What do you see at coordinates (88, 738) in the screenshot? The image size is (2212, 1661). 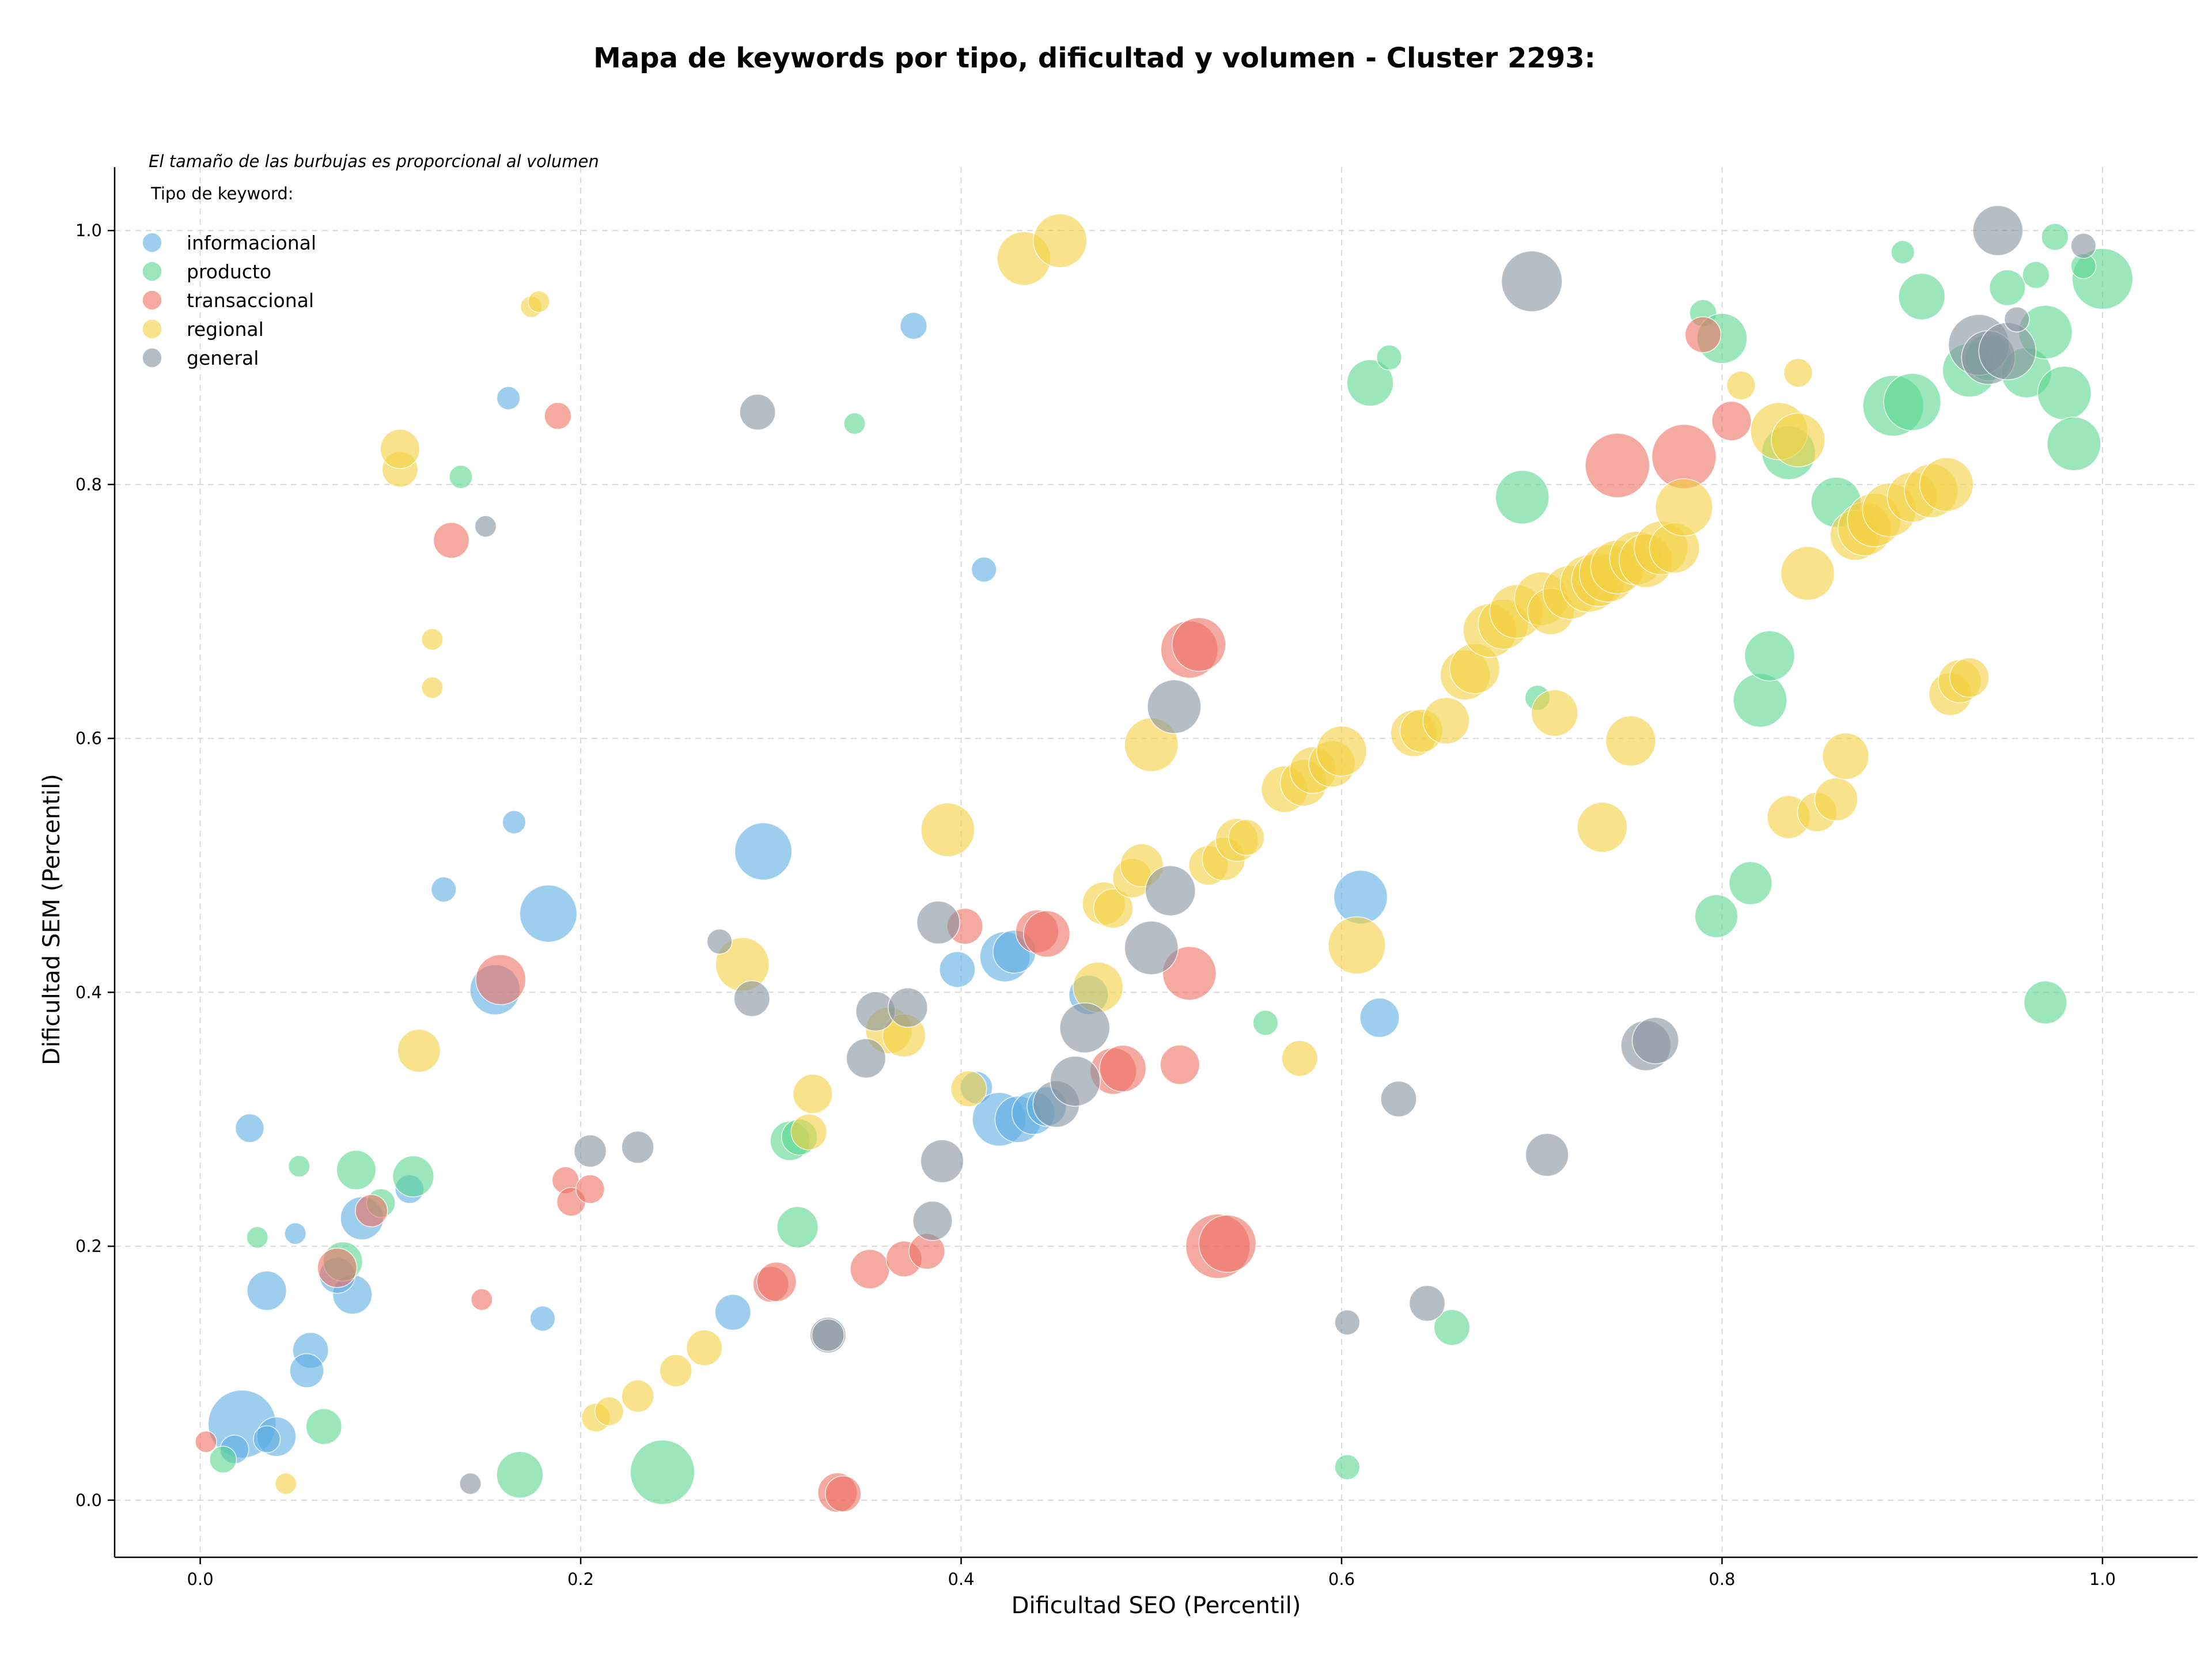 I see `y-tick-label: 0.6` at bounding box center [88, 738].